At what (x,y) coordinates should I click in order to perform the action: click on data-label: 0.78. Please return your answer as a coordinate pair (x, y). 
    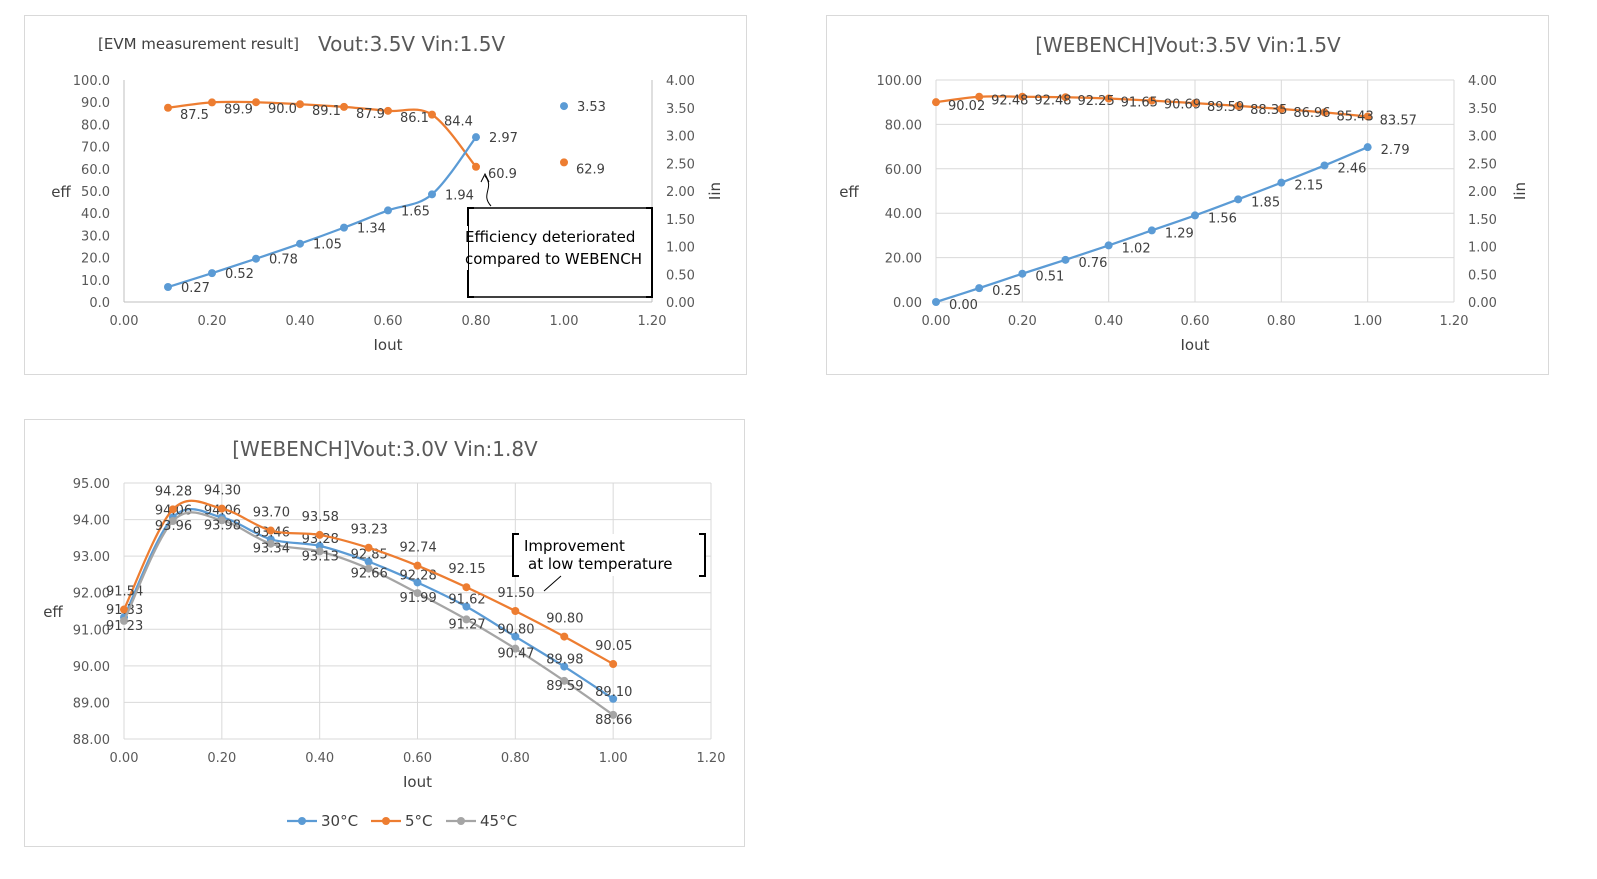
    Looking at the image, I should click on (283, 260).